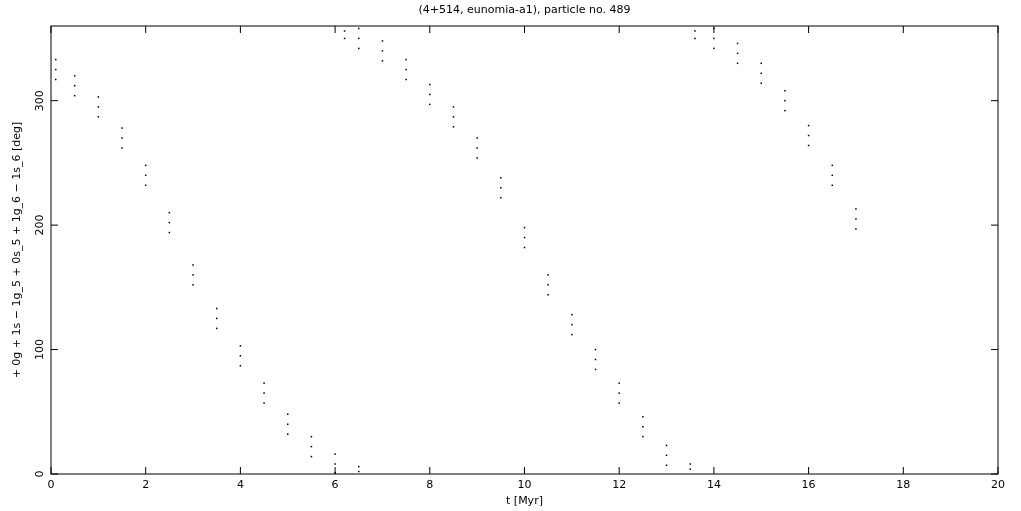  I want to click on x-tick-label: 18, so click(903, 484).